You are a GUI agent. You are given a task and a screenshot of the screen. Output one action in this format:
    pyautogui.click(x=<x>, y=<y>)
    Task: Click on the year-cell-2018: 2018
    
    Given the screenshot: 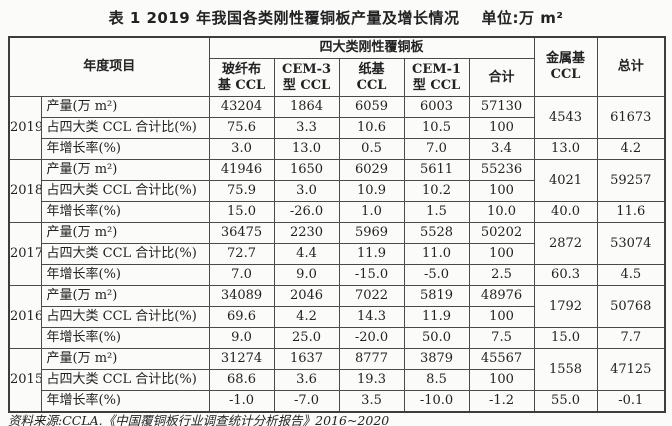 What is the action you would take?
    pyautogui.click(x=25, y=191)
    